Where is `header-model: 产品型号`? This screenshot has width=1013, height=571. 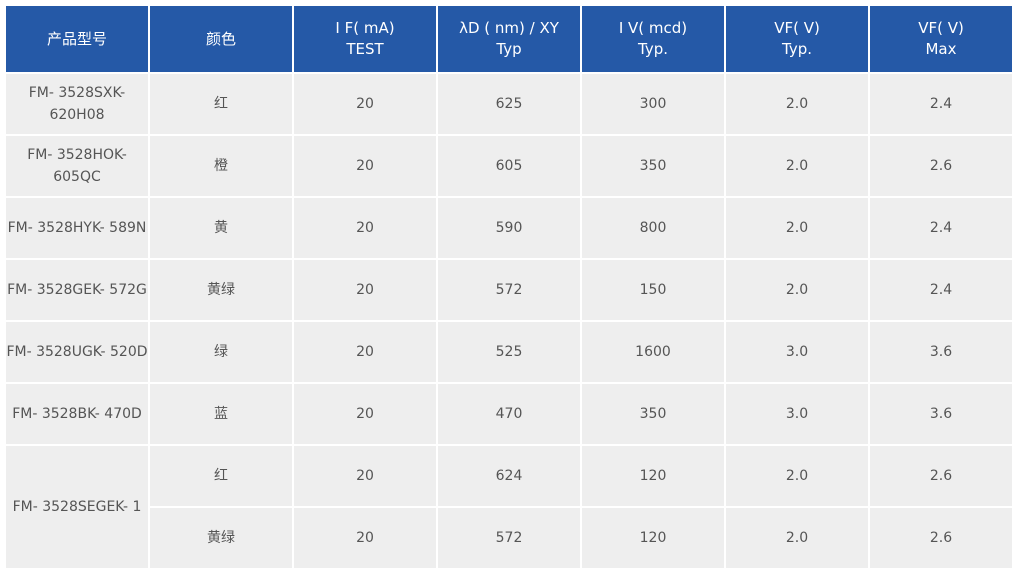
header-model: 产品型号 is located at coordinates (77, 39).